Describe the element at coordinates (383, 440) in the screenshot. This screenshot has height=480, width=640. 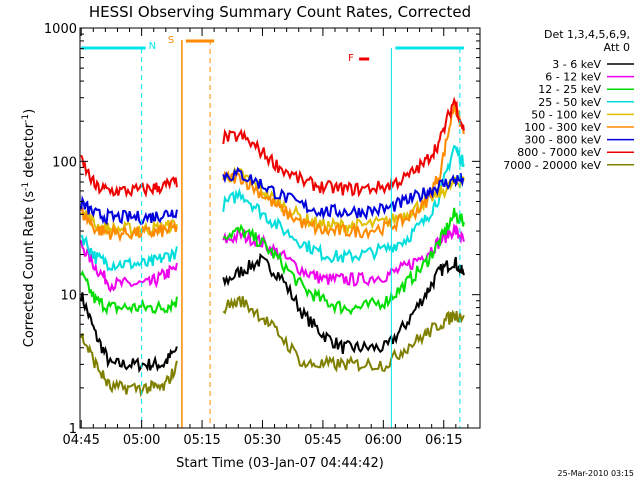
I see `x-tick-label-6: 06:00` at that location.